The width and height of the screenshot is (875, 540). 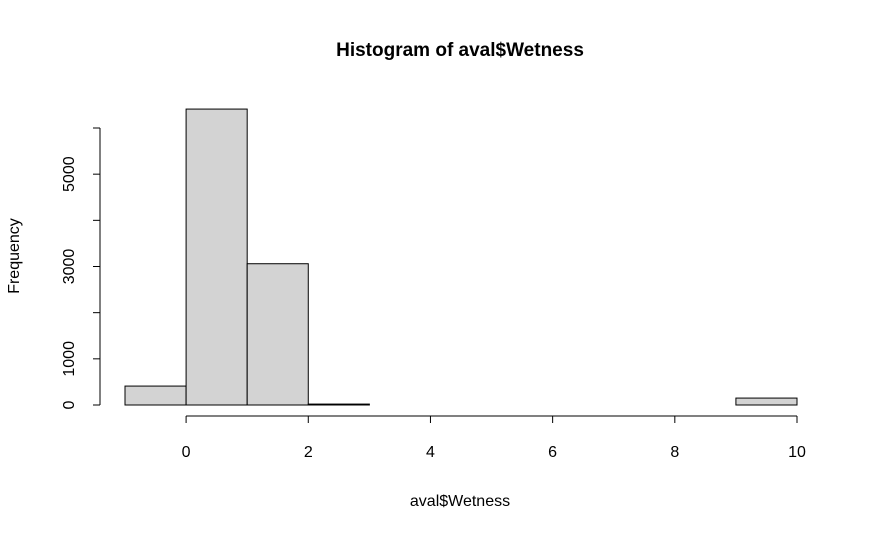 What do you see at coordinates (552, 452) in the screenshot?
I see `x-tick-label: 6` at bounding box center [552, 452].